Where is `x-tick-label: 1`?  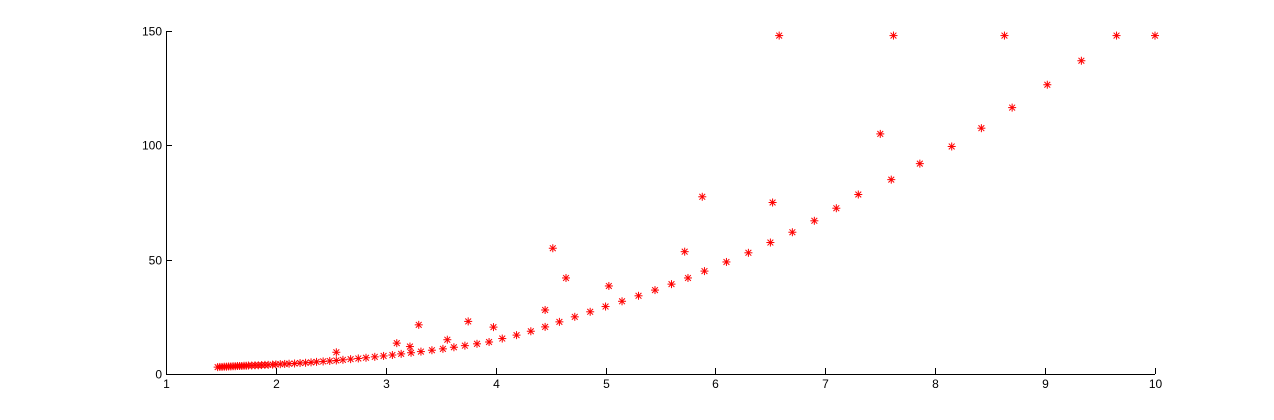 x-tick-label: 1 is located at coordinates (166, 384).